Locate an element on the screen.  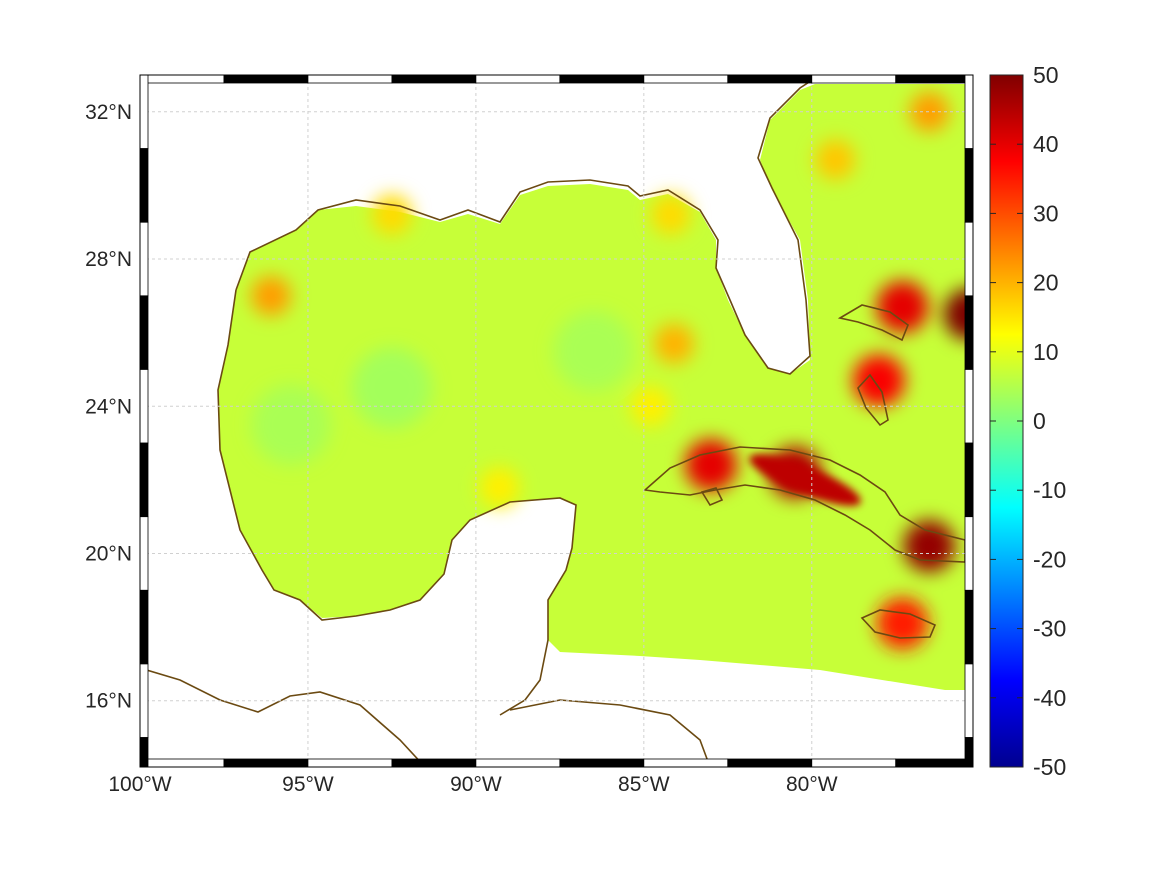
anomaly-spots is located at coordinates (805, 479).